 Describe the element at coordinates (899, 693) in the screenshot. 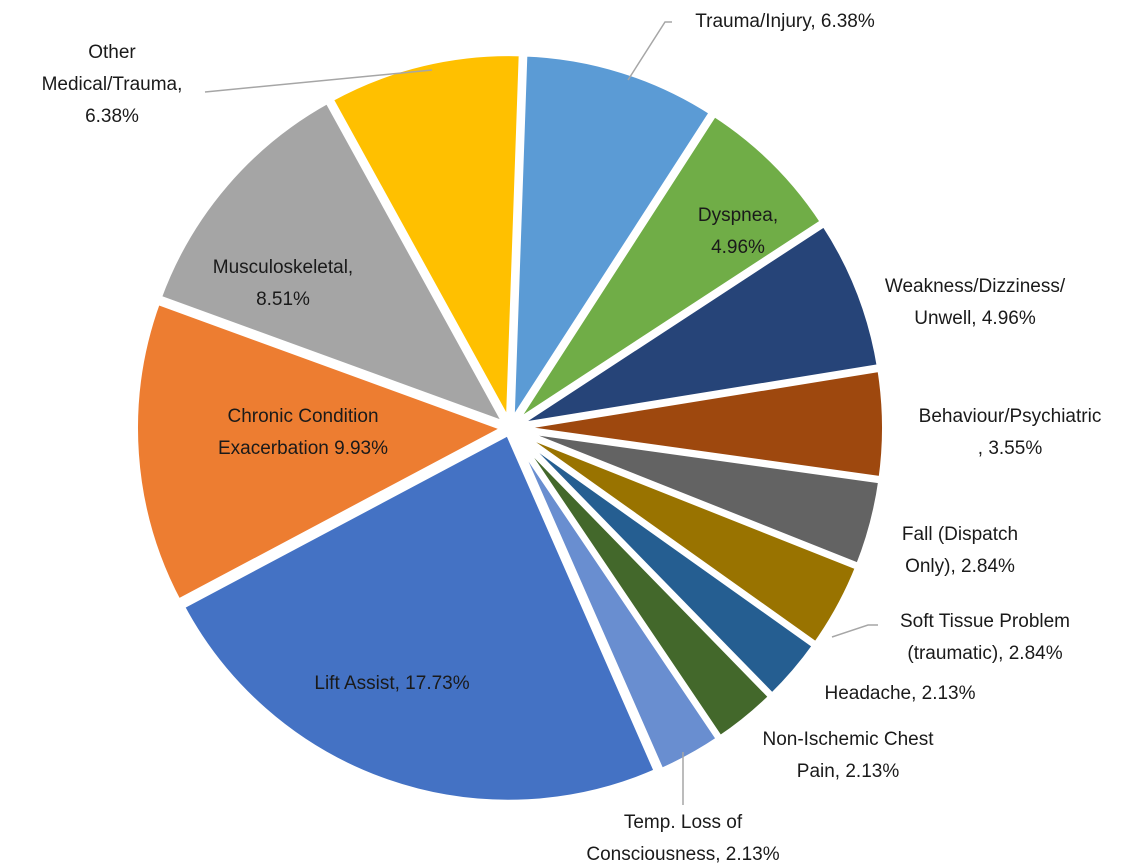

I see `data-label: Headache, 2.13%` at that location.